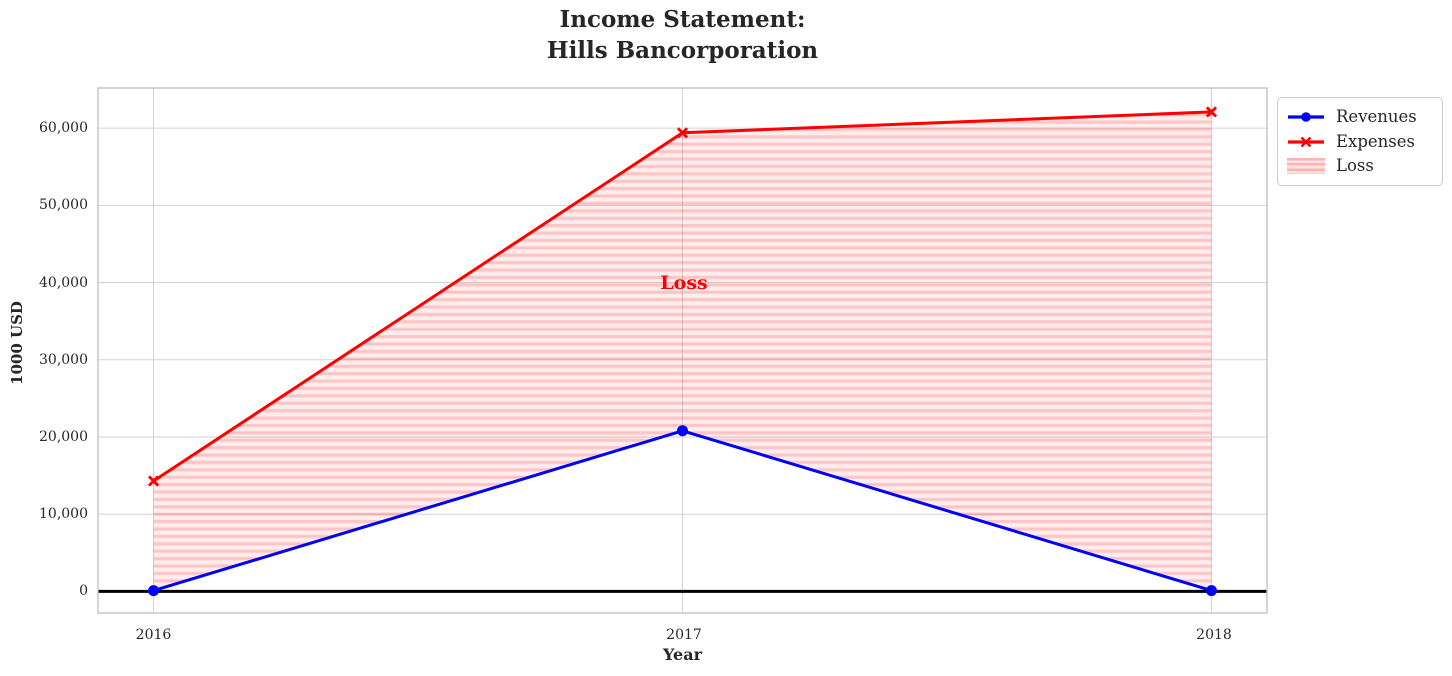 The height and width of the screenshot is (676, 1452). What do you see at coordinates (1376, 116) in the screenshot?
I see `legend-label-revenues: Revenues` at bounding box center [1376, 116].